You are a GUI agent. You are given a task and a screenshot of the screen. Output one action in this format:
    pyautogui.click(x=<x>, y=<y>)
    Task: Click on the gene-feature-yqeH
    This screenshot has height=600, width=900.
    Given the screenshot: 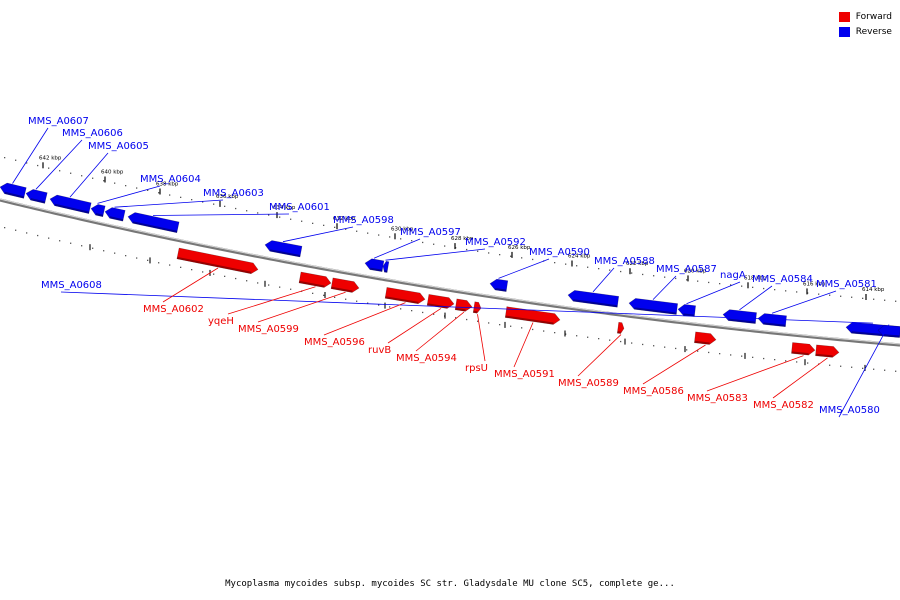 What is the action you would take?
    pyautogui.click(x=315, y=280)
    